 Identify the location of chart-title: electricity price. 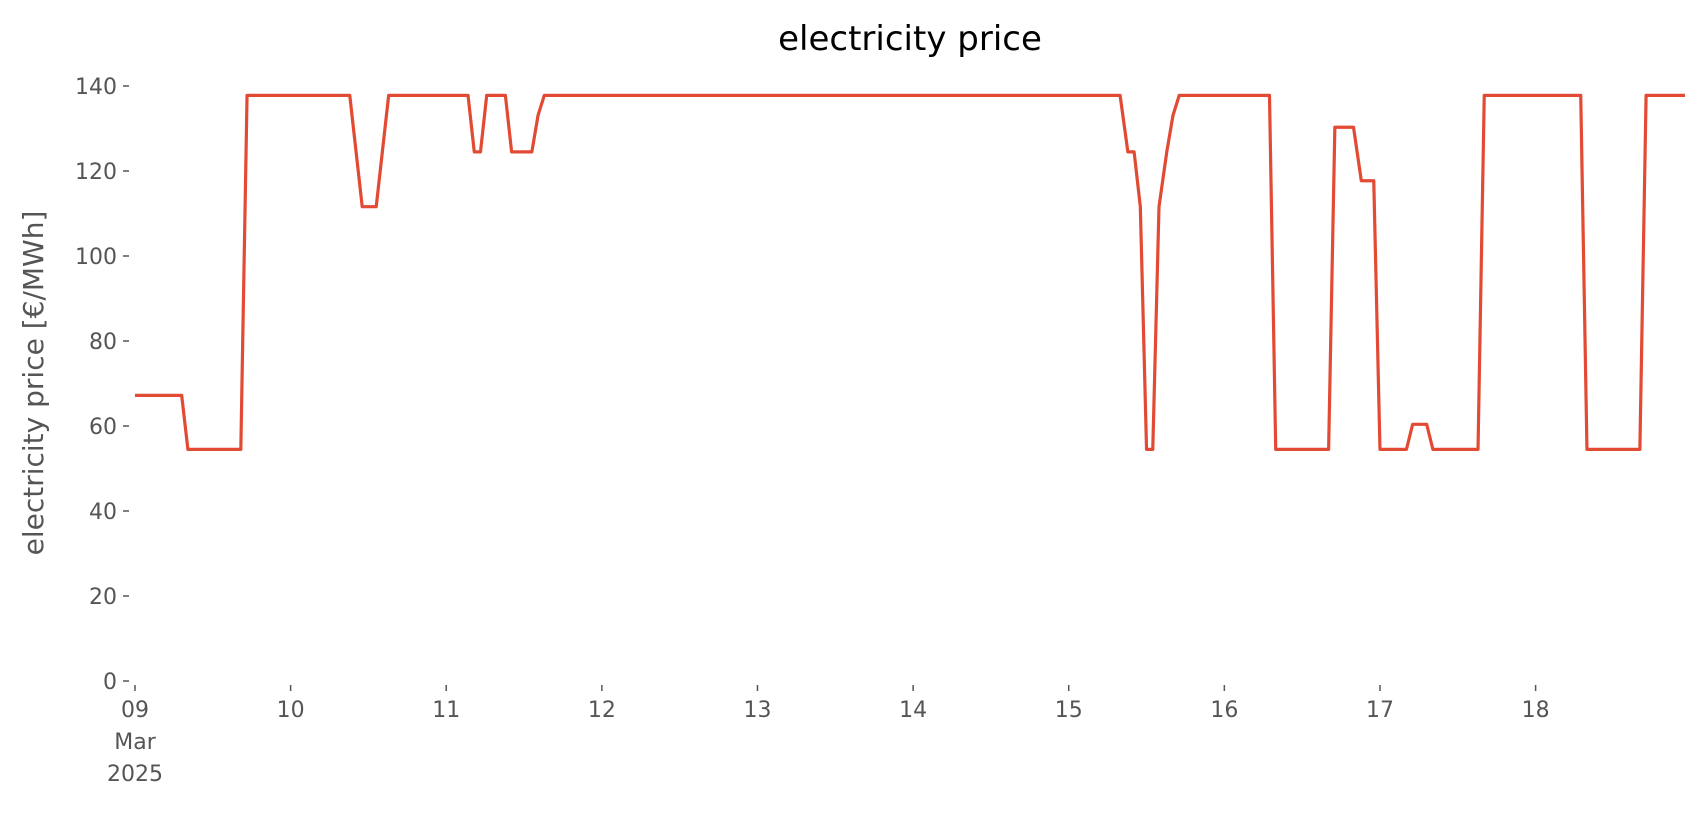
(910, 39).